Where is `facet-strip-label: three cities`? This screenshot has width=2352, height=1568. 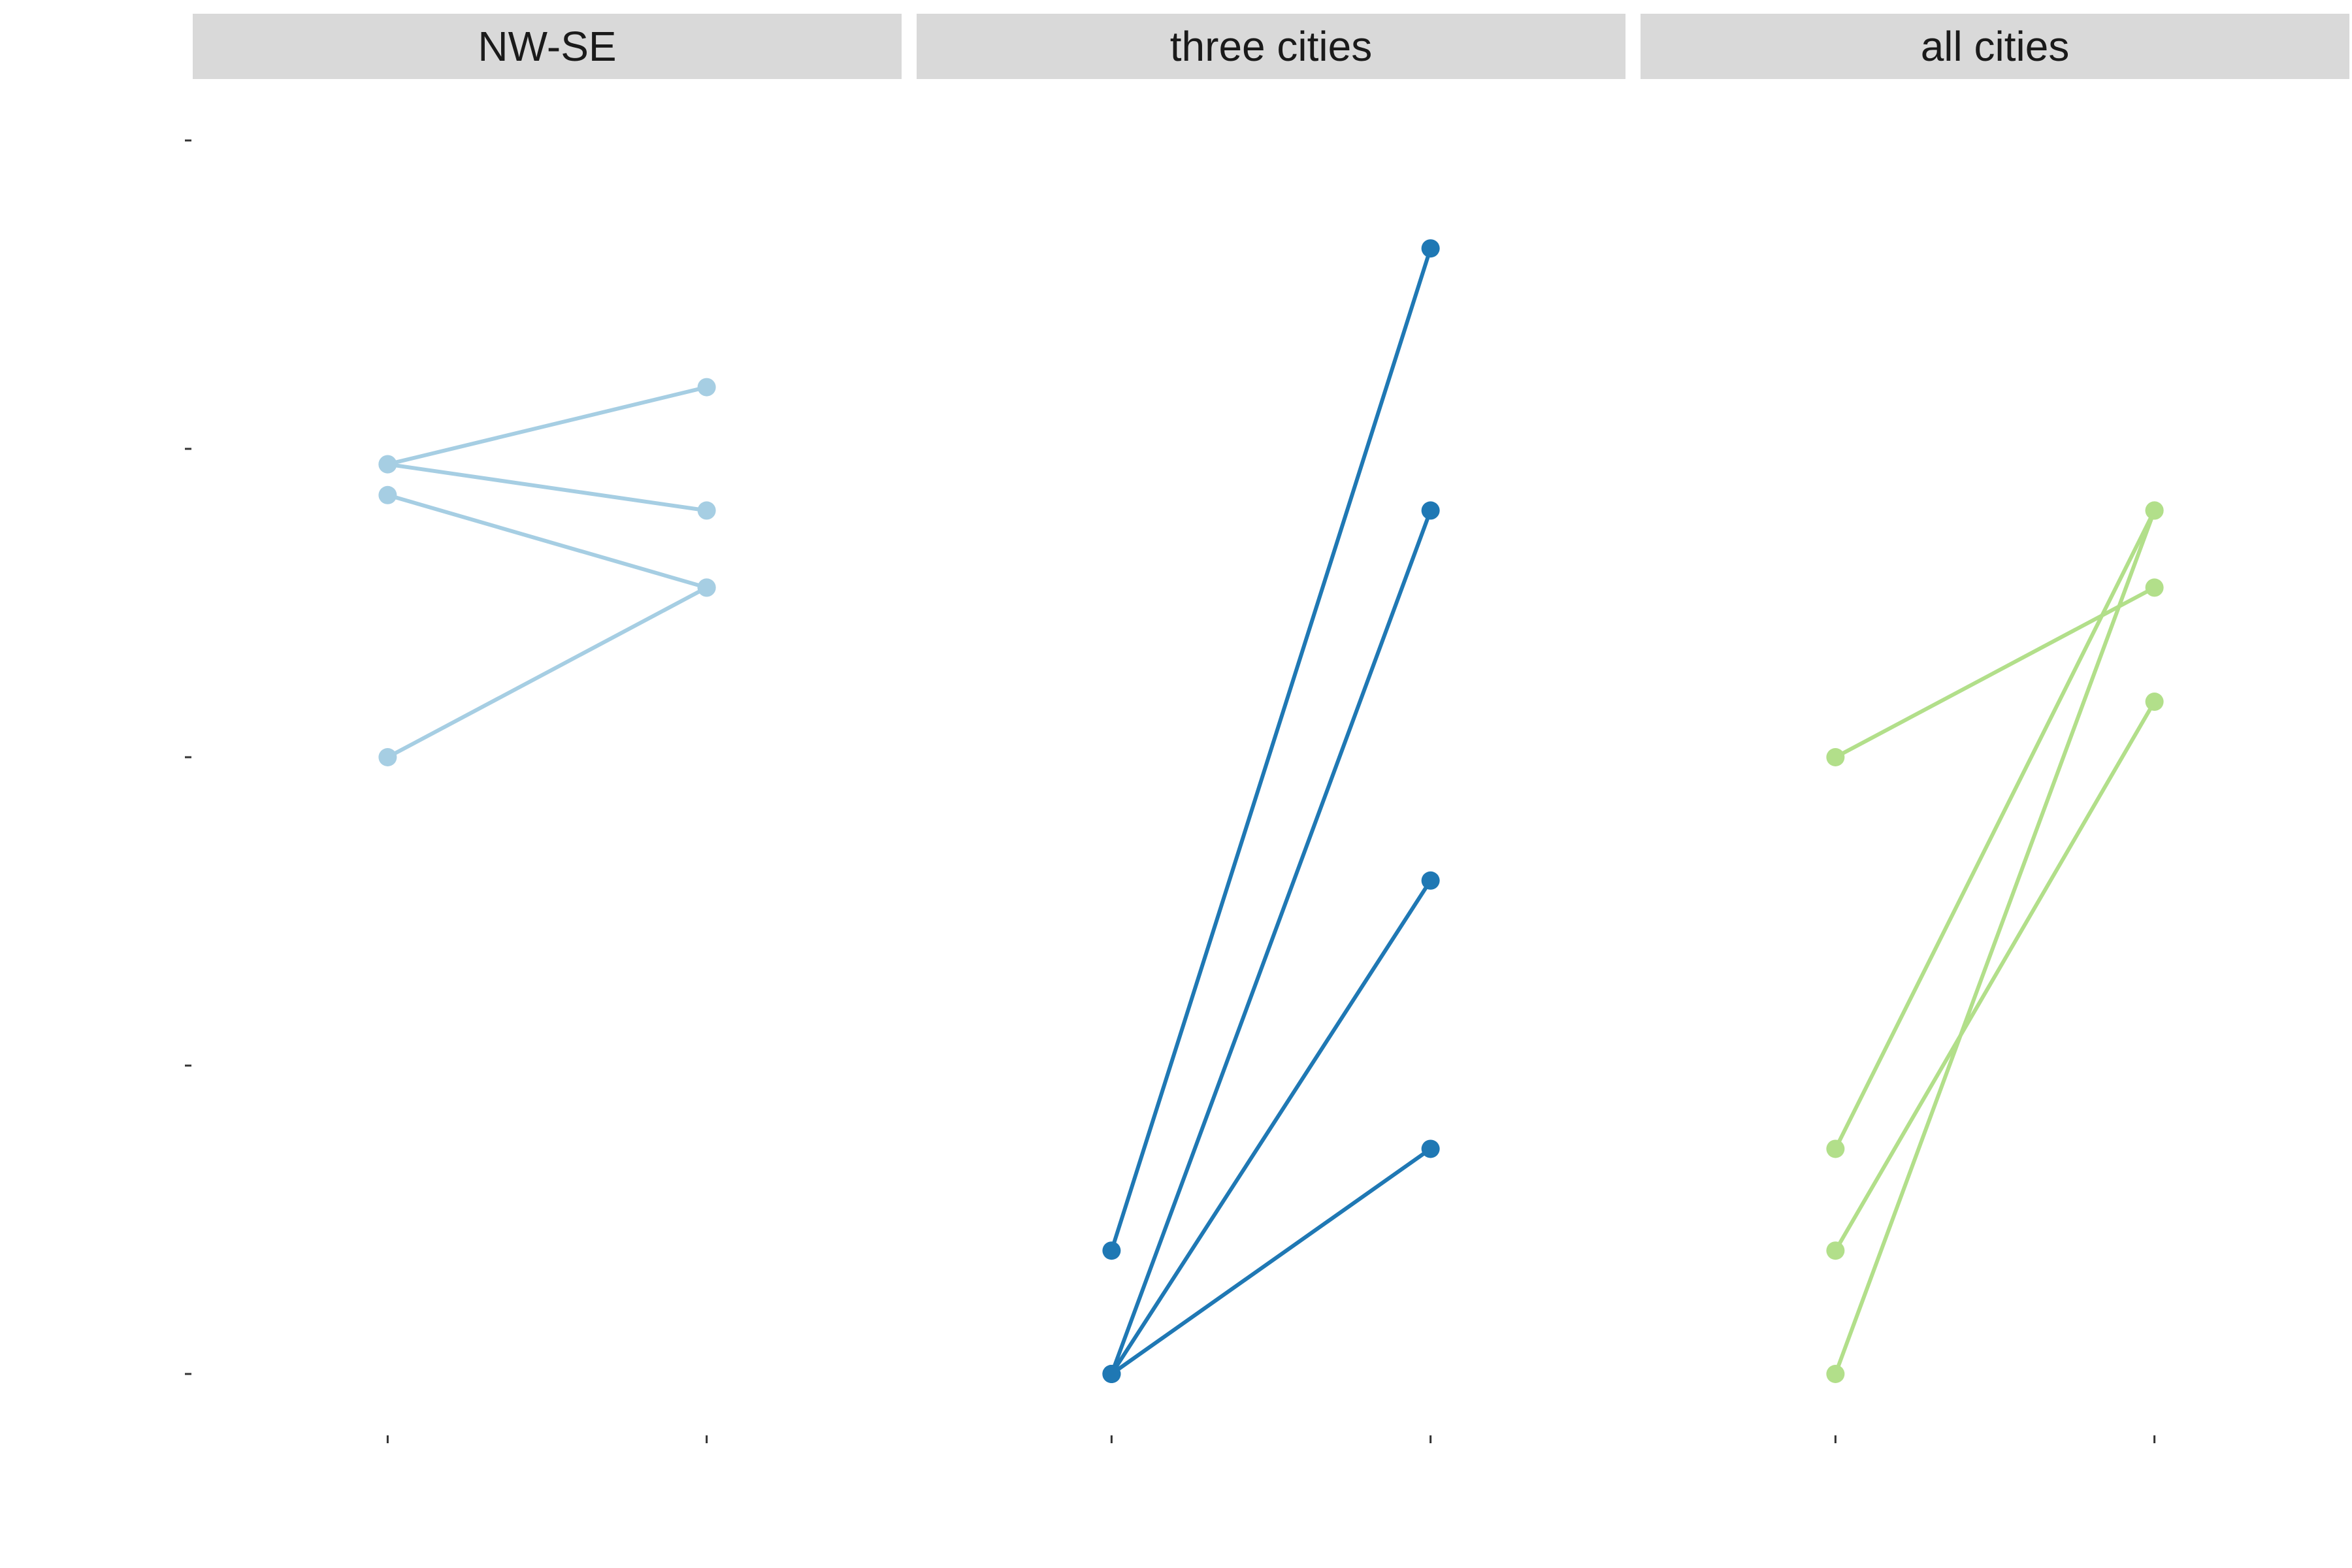 facet-strip-label: three cities is located at coordinates (1271, 46).